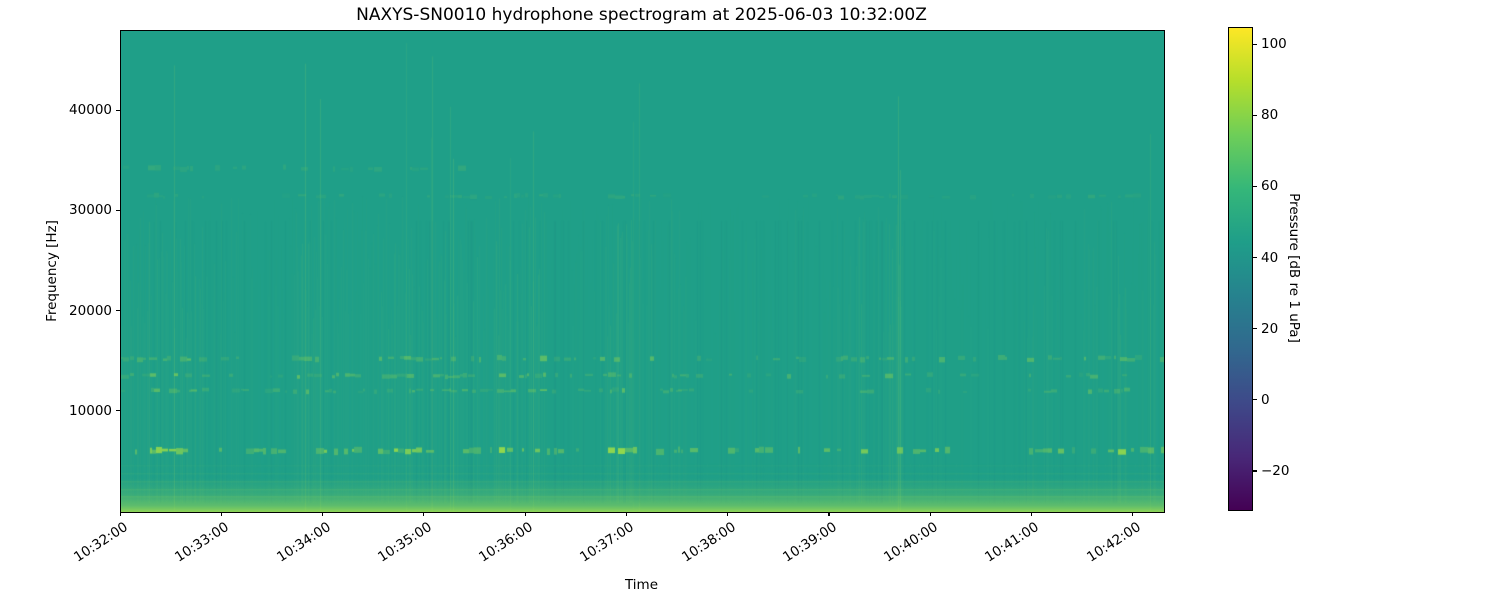 Image resolution: width=1500 pixels, height=600 pixels. I want to click on y-tick-label: 40000, so click(90, 110).